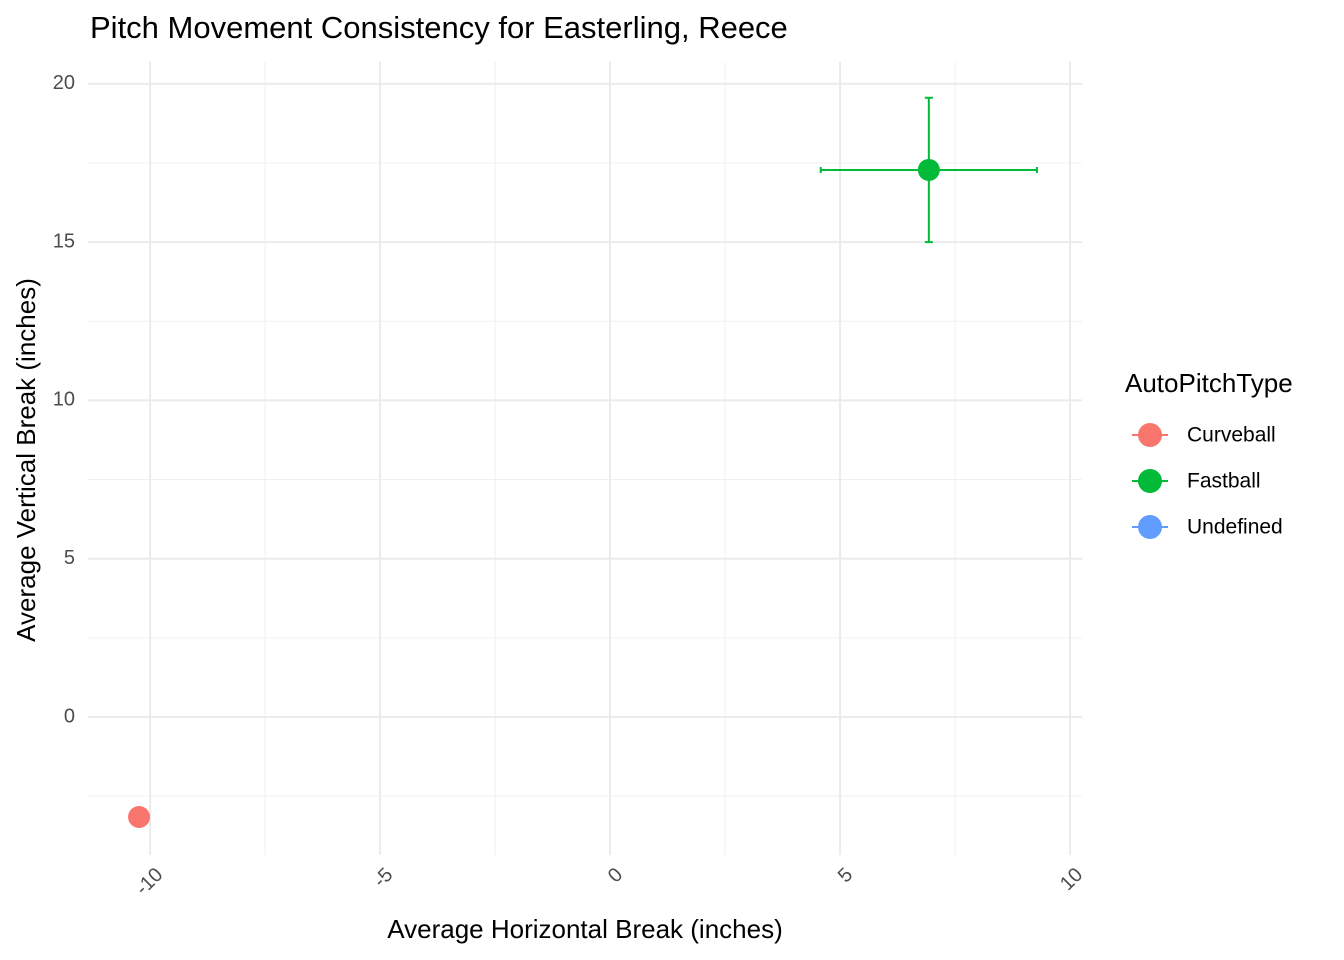  Describe the element at coordinates (64, 400) in the screenshot. I see `y-tick-label: 10` at that location.